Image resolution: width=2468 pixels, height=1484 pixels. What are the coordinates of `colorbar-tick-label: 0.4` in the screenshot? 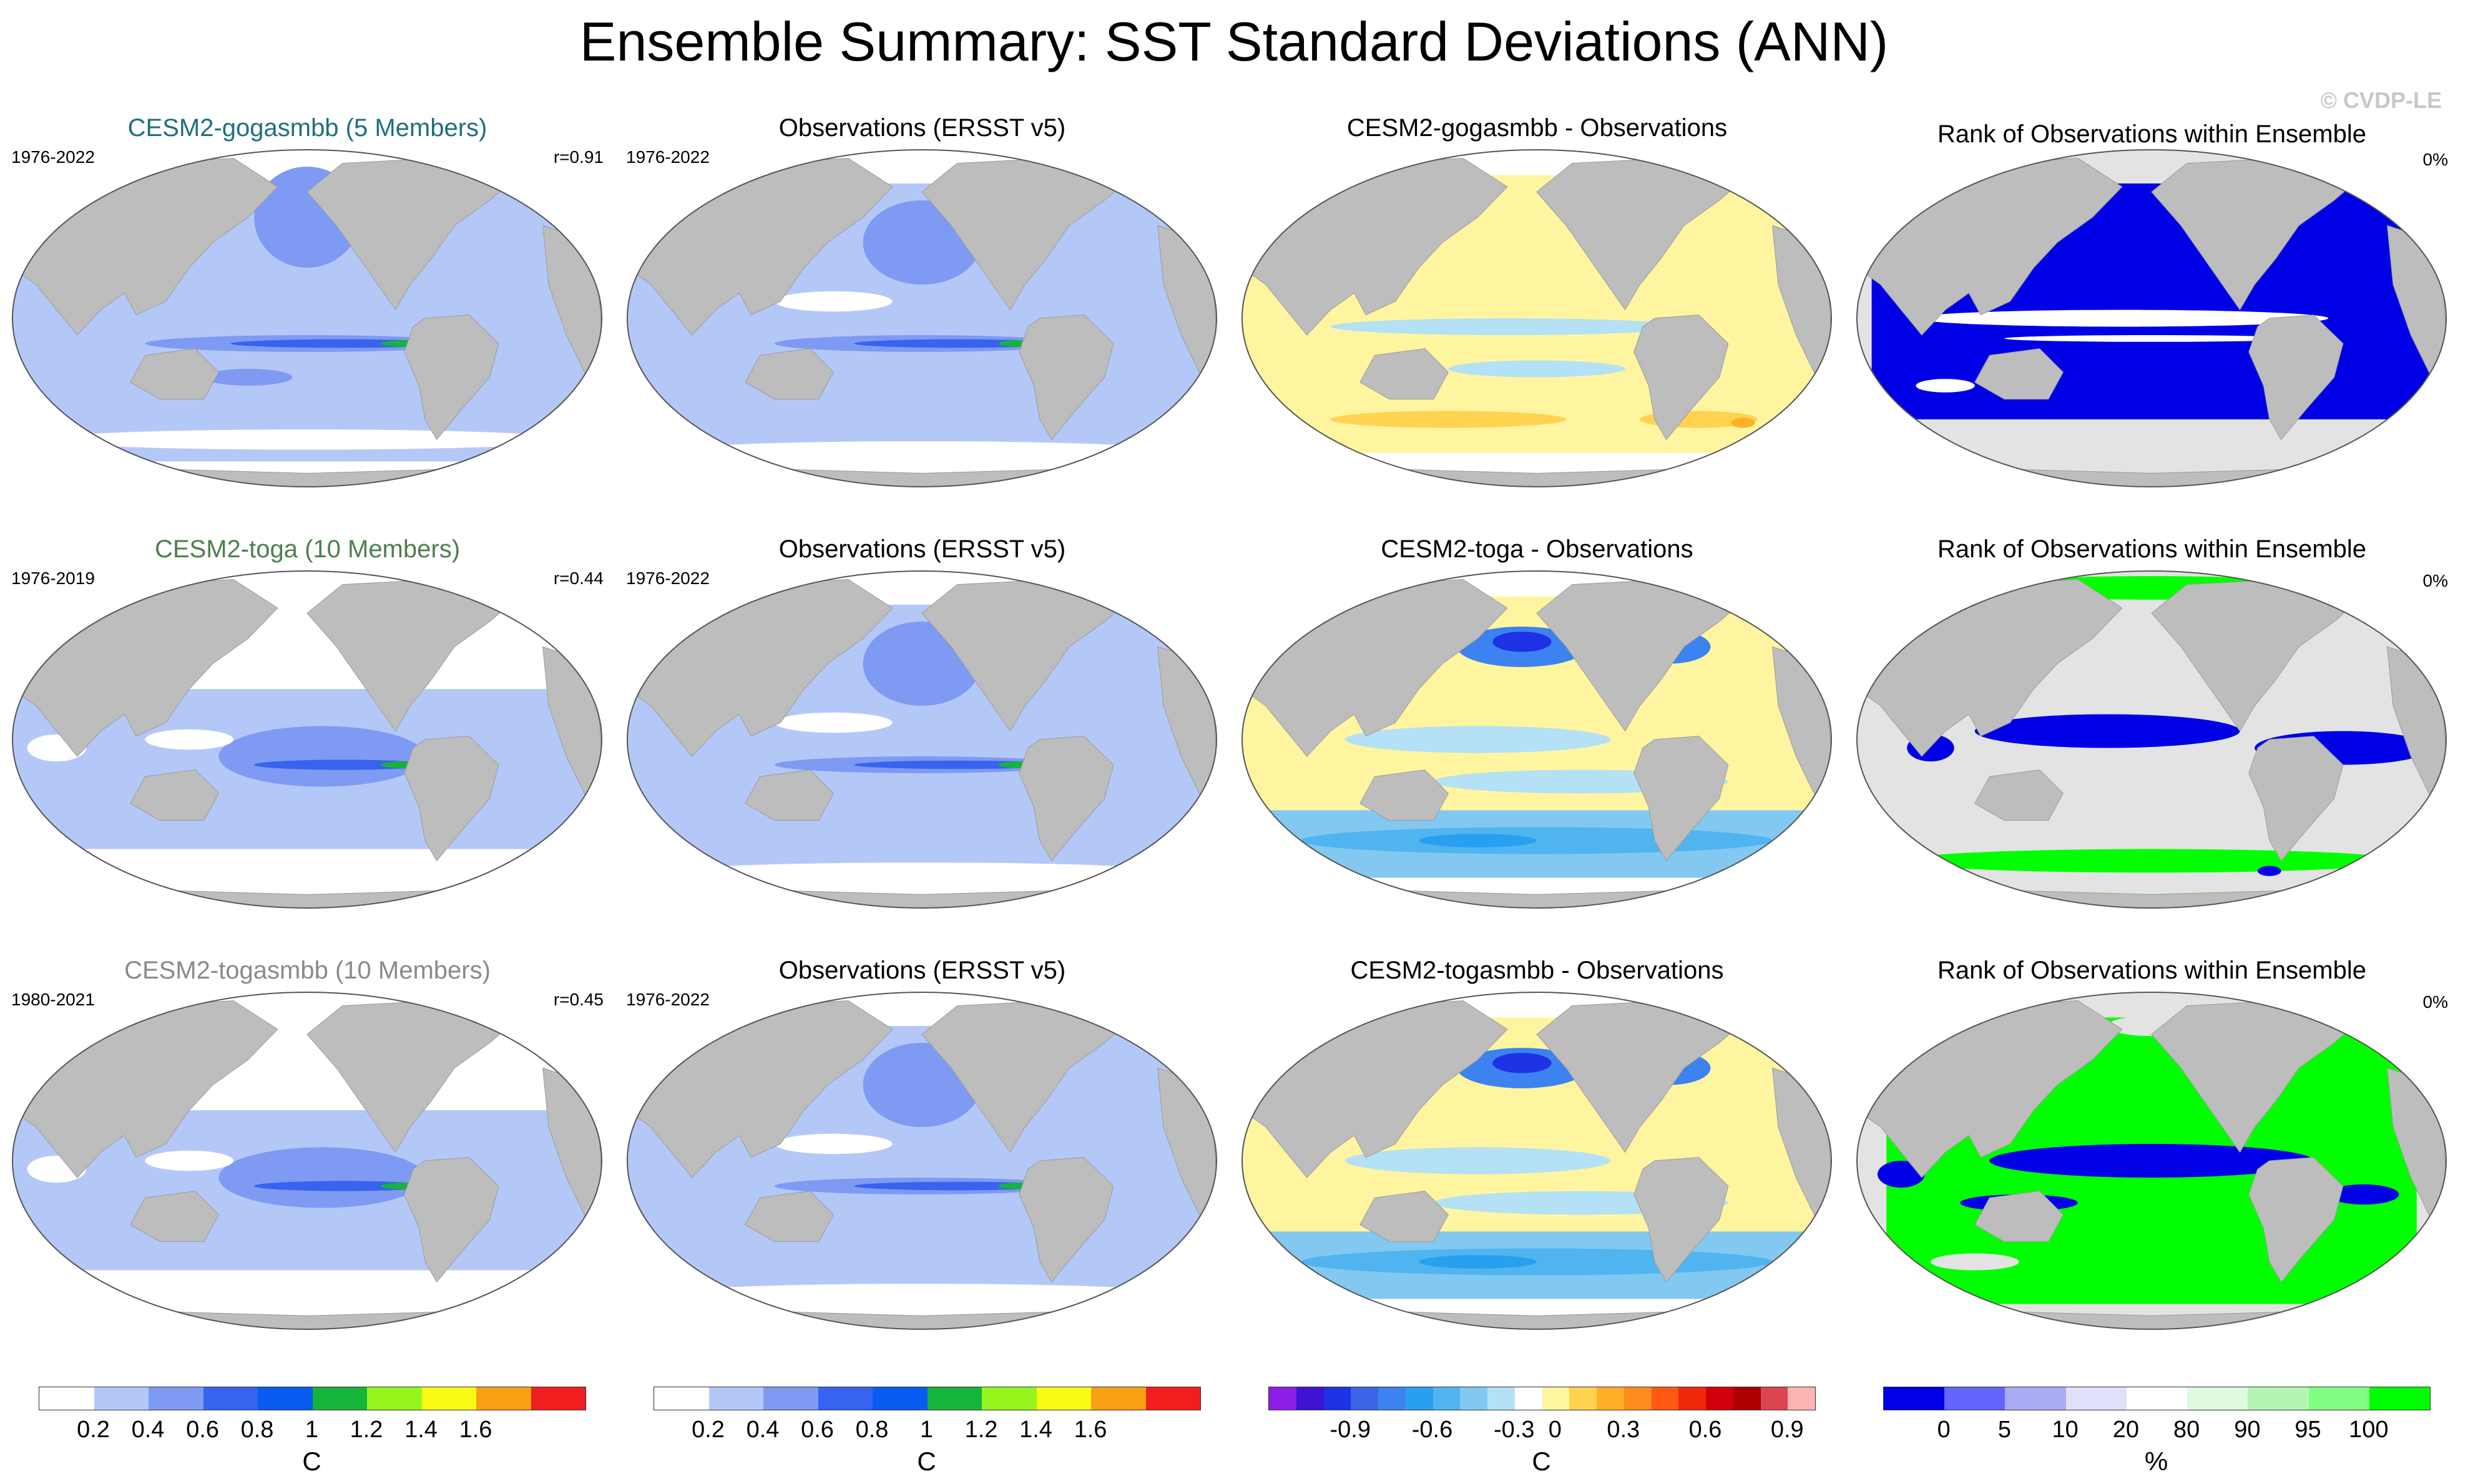 It's located at (763, 1430).